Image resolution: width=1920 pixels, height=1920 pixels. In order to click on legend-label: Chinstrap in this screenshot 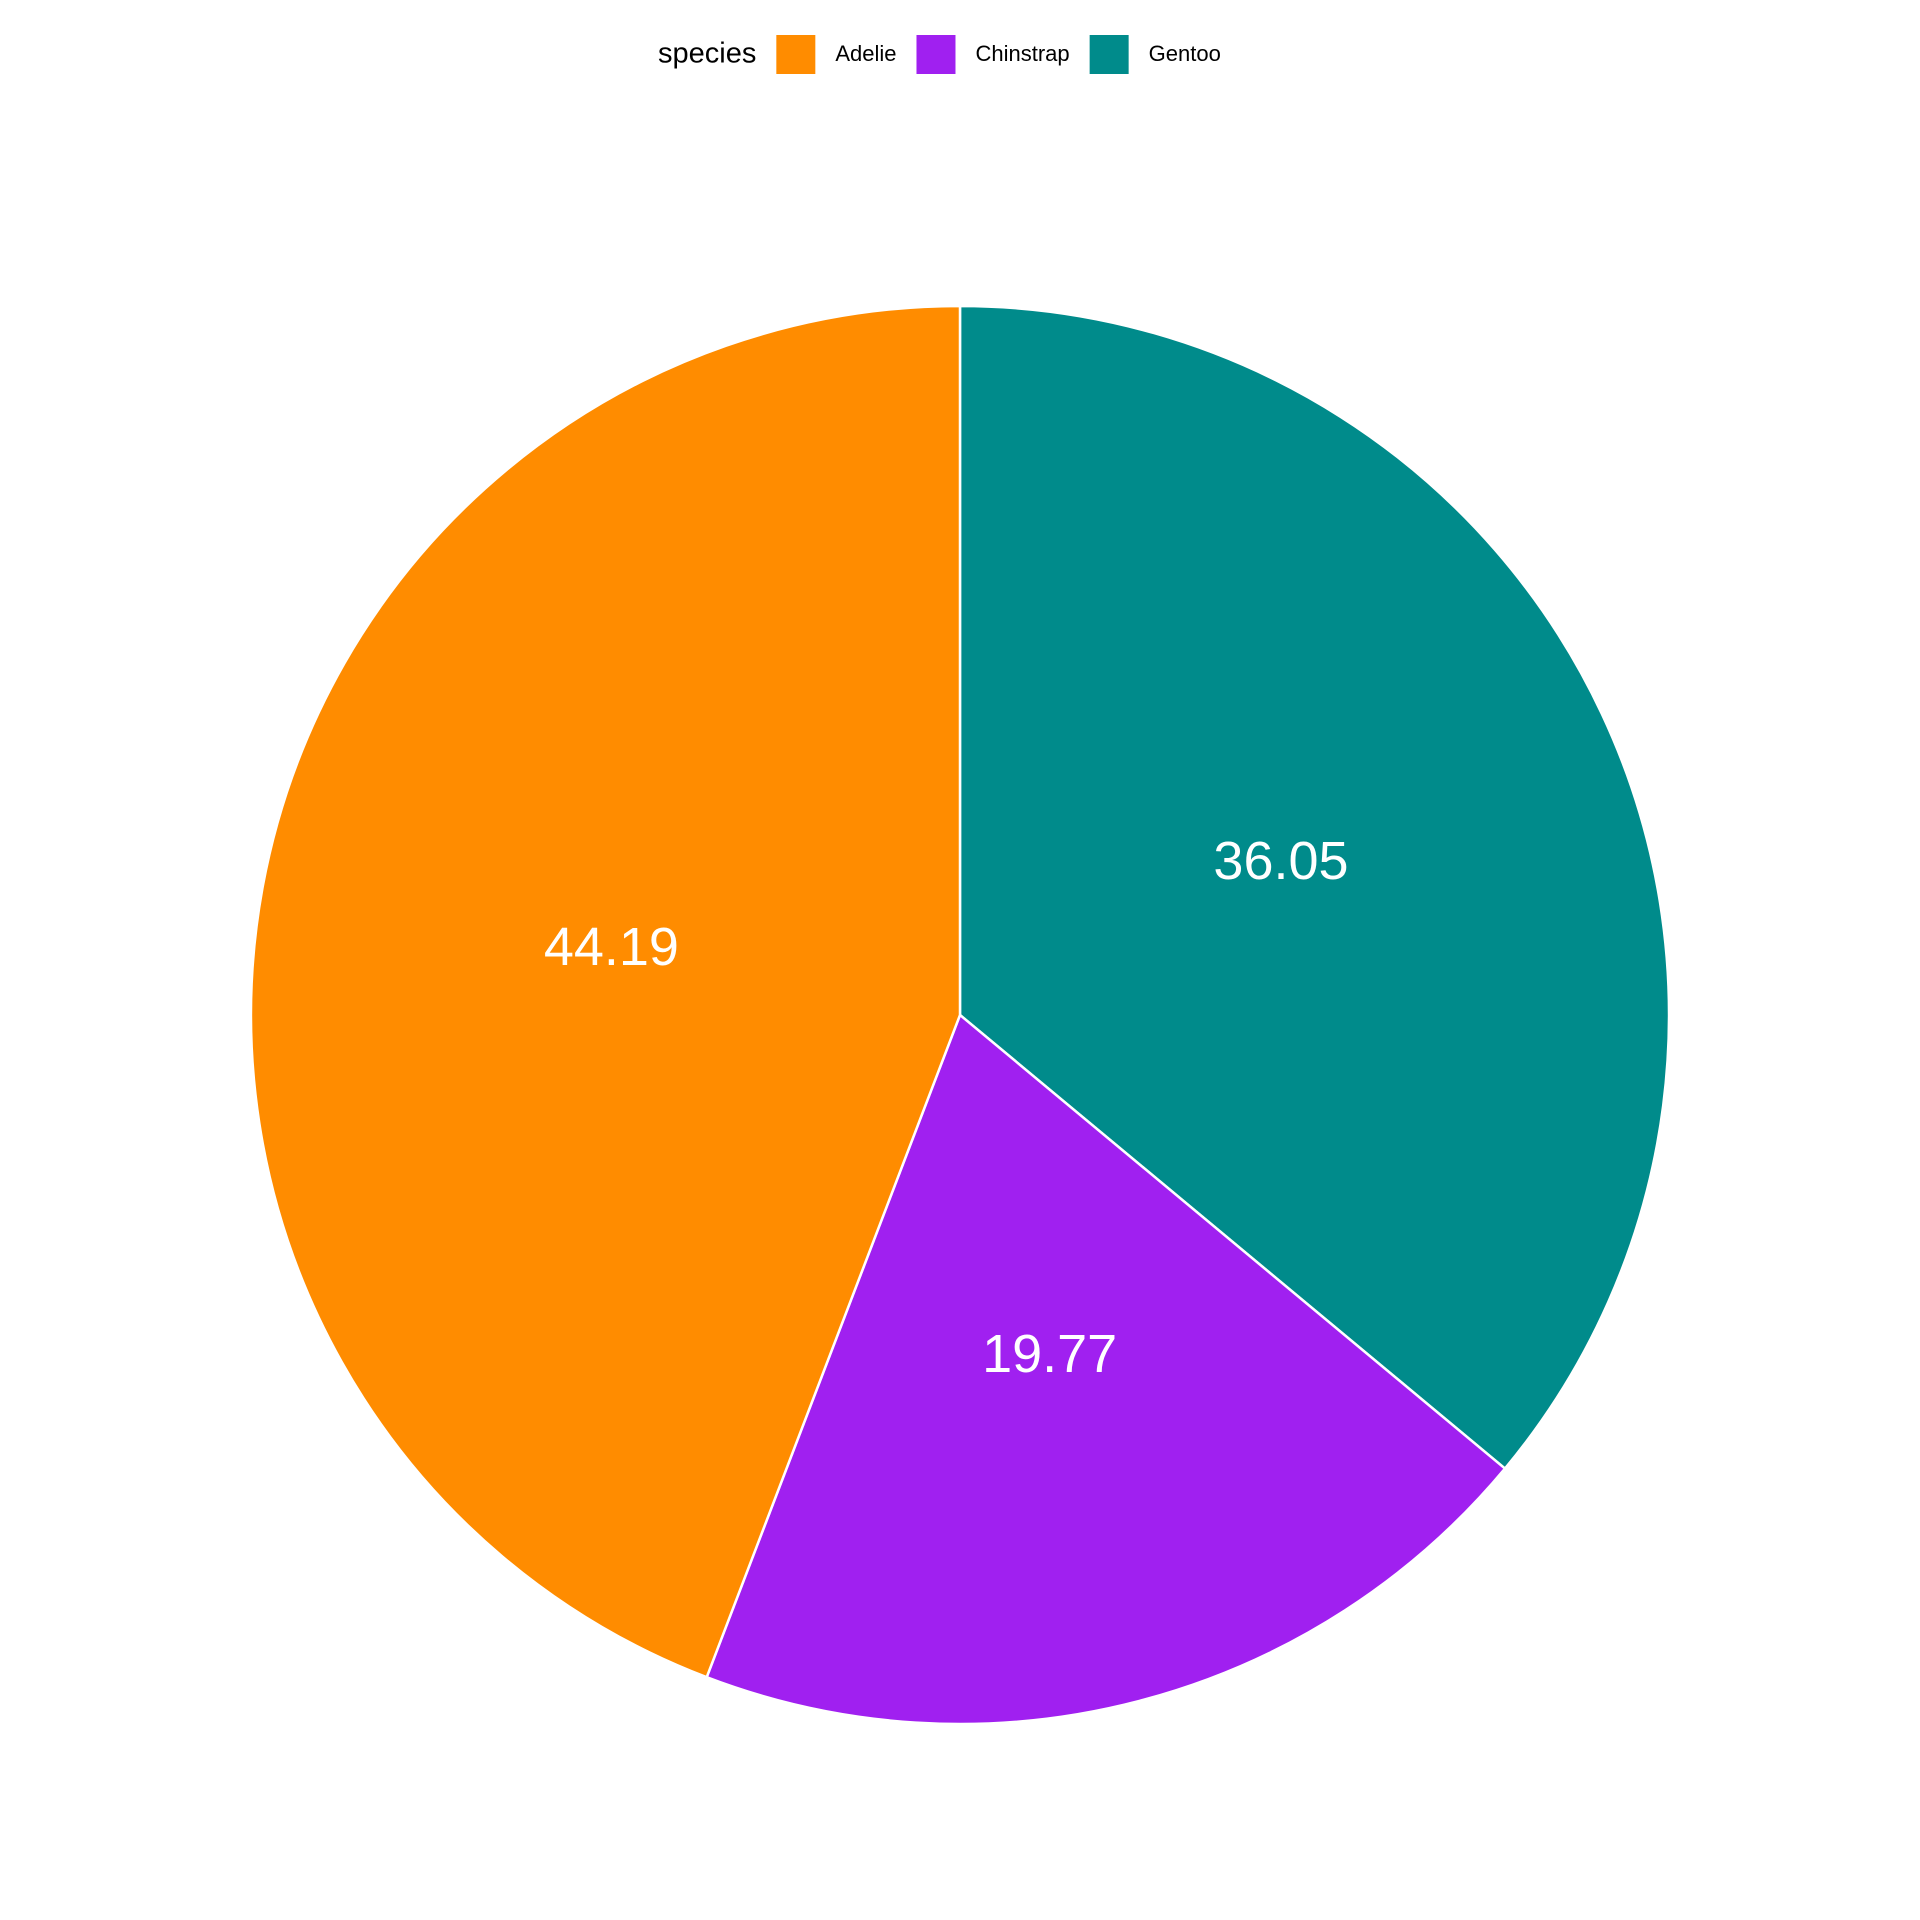, I will do `click(1022, 53)`.